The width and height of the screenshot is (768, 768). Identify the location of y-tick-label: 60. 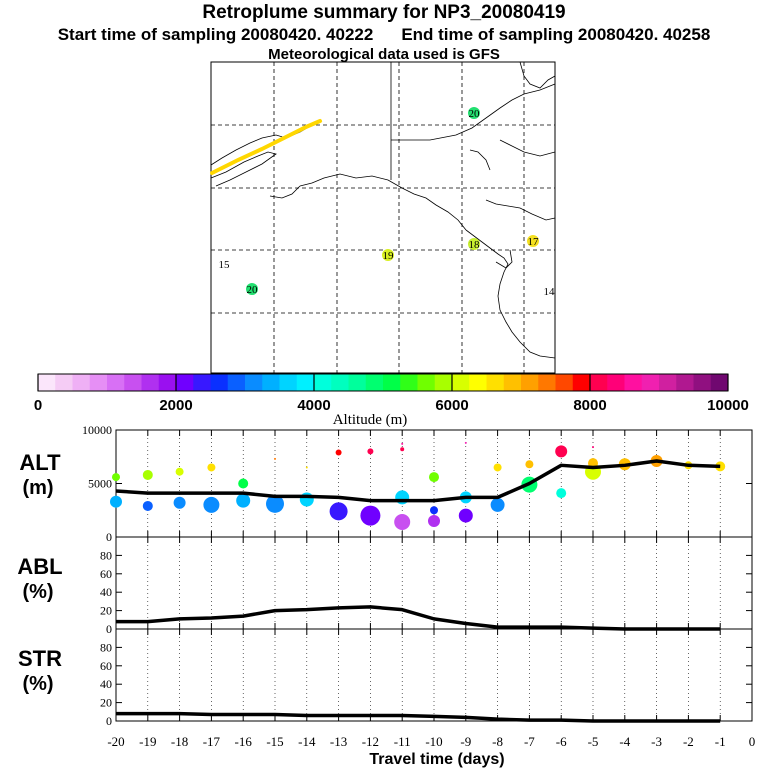
(106, 666).